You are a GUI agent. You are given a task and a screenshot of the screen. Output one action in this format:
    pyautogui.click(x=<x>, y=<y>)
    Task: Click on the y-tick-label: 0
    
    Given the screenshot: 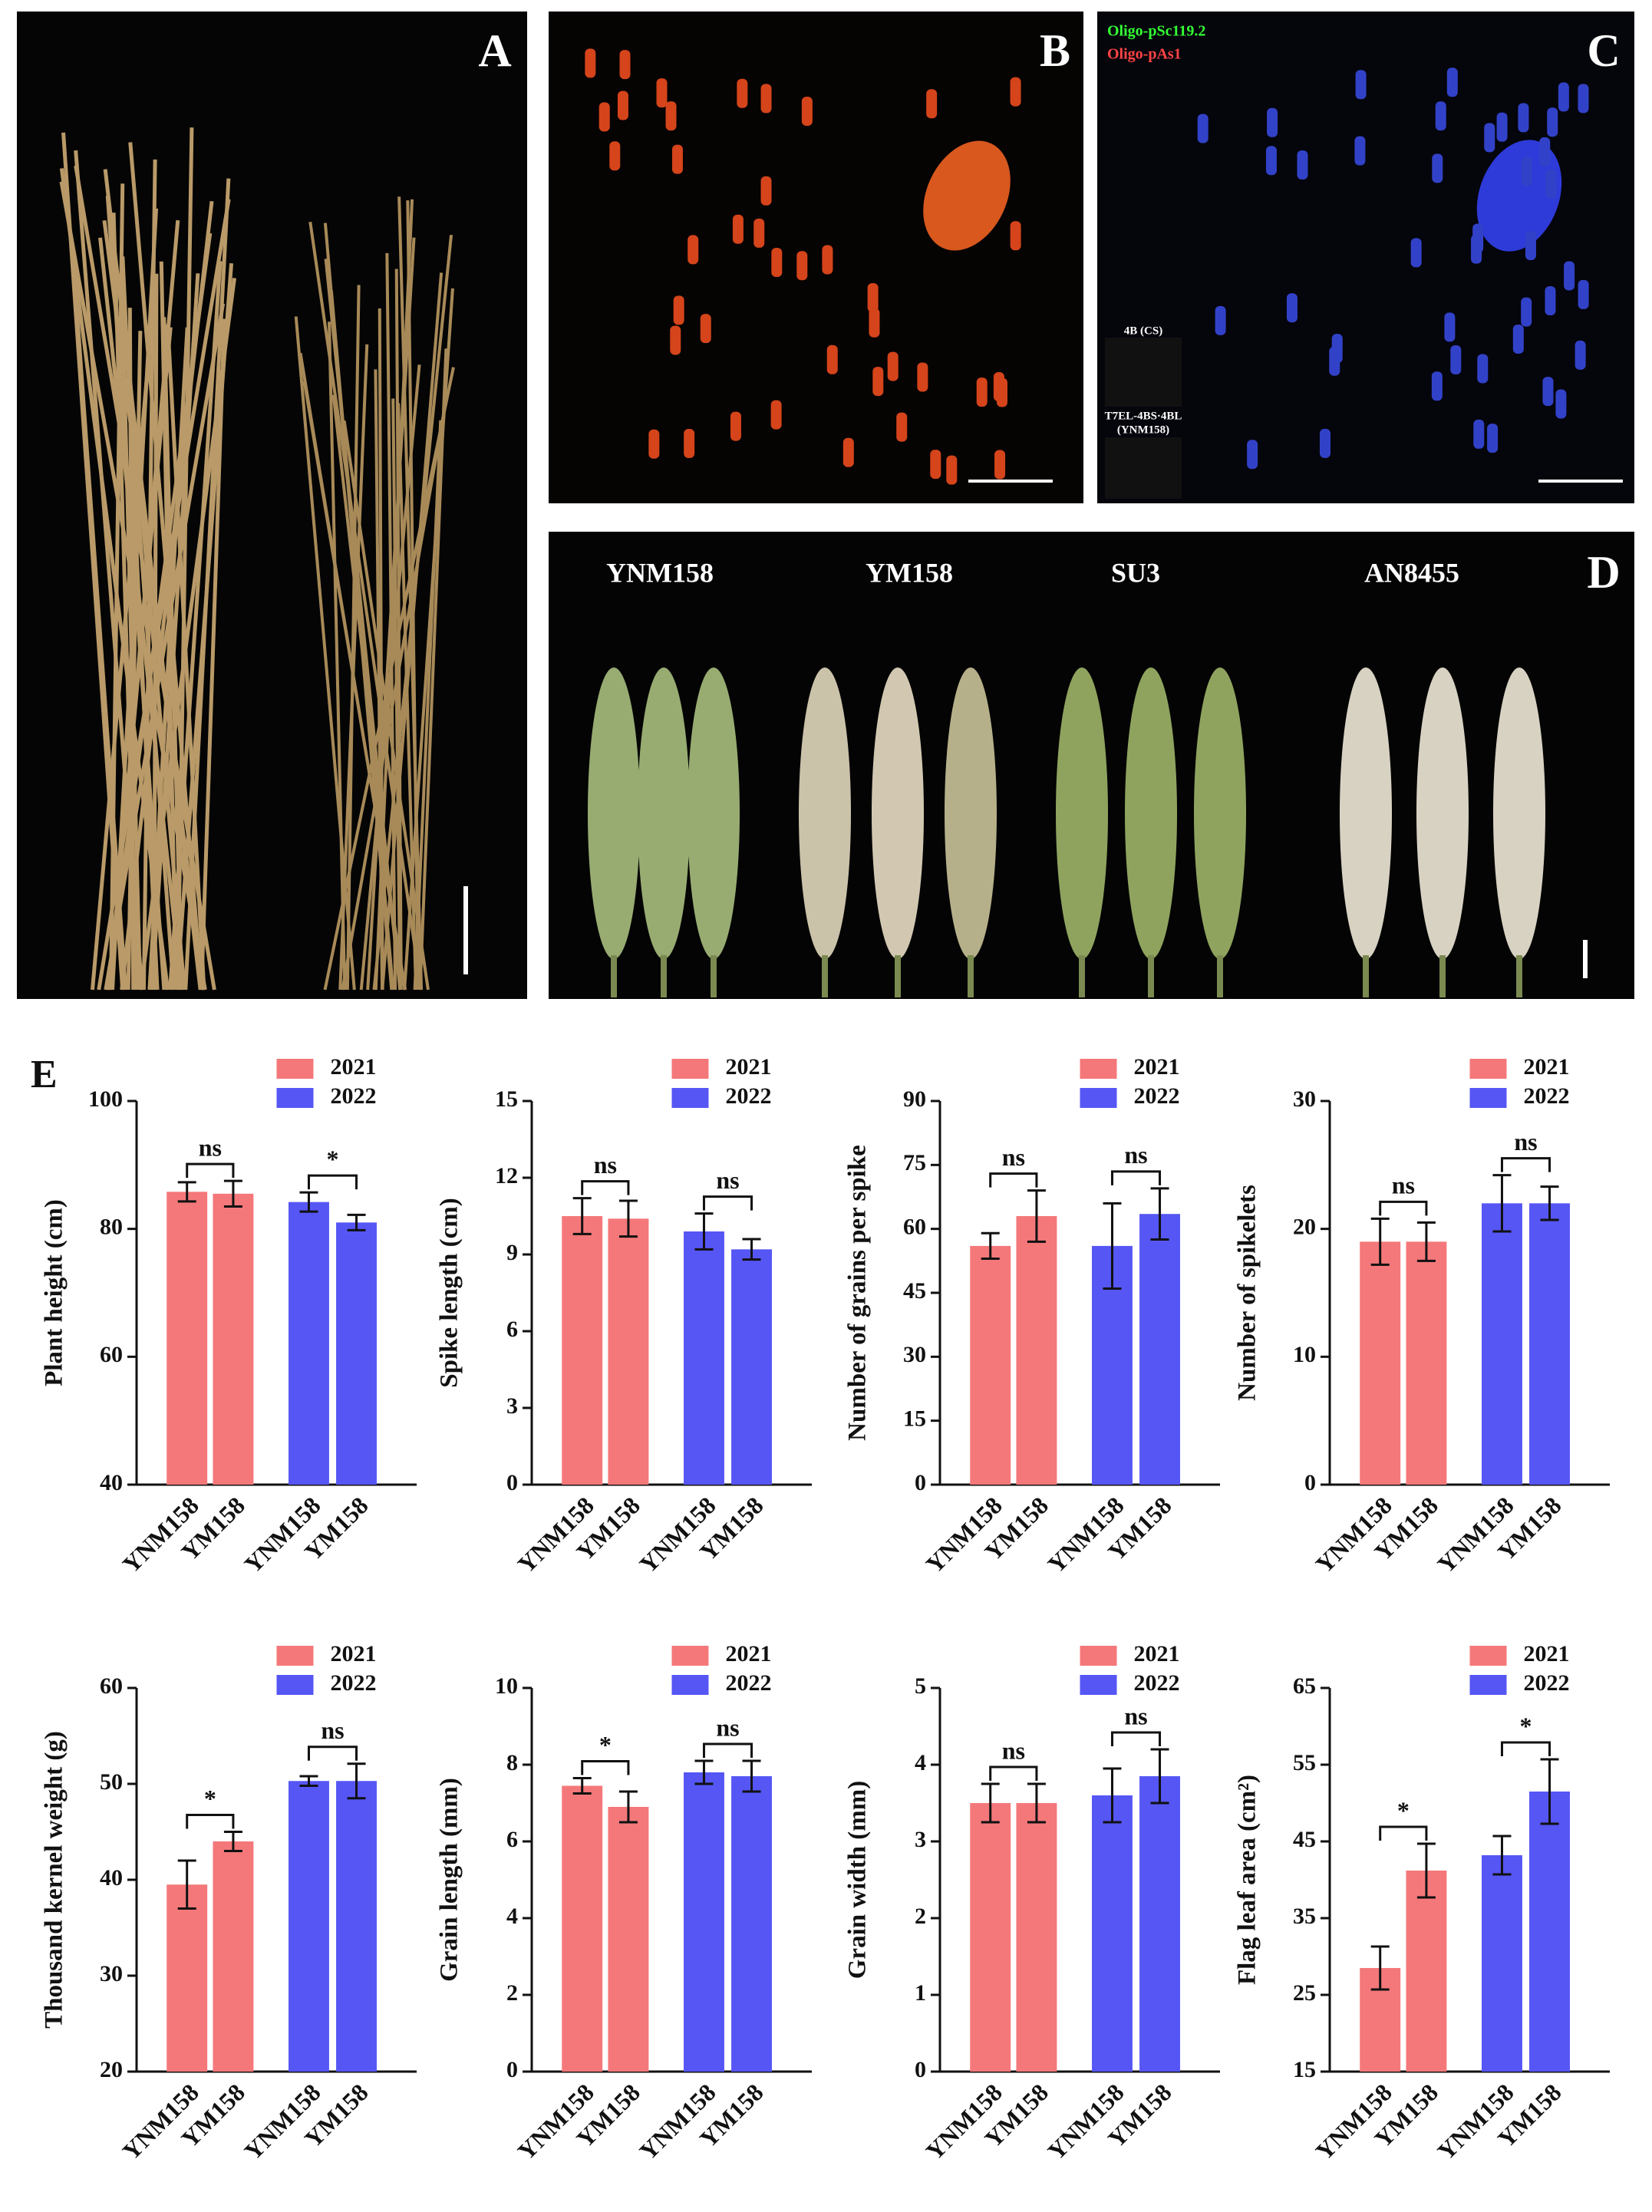 What is the action you would take?
    pyautogui.click(x=1310, y=1482)
    